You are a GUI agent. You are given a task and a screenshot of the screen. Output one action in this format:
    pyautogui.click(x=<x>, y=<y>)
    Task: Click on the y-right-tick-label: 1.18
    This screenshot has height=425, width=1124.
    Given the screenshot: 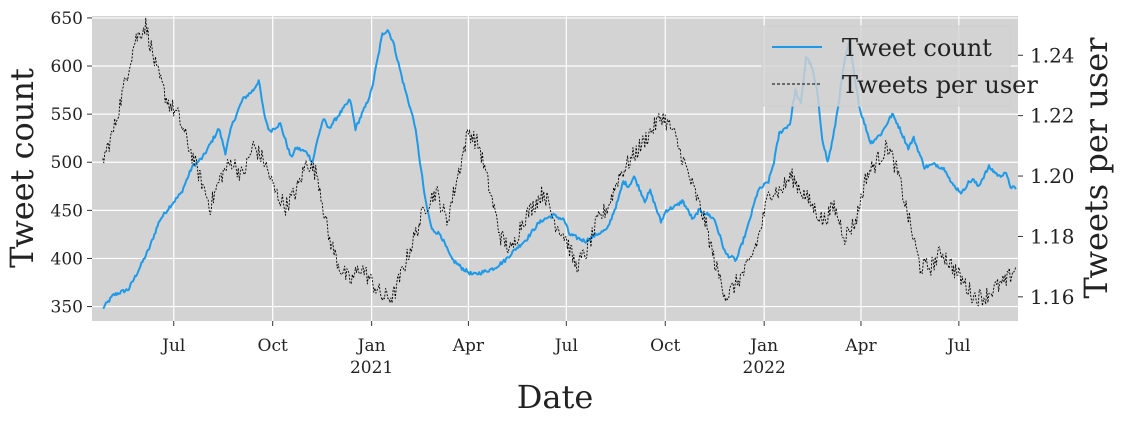 What is the action you would take?
    pyautogui.click(x=1052, y=236)
    